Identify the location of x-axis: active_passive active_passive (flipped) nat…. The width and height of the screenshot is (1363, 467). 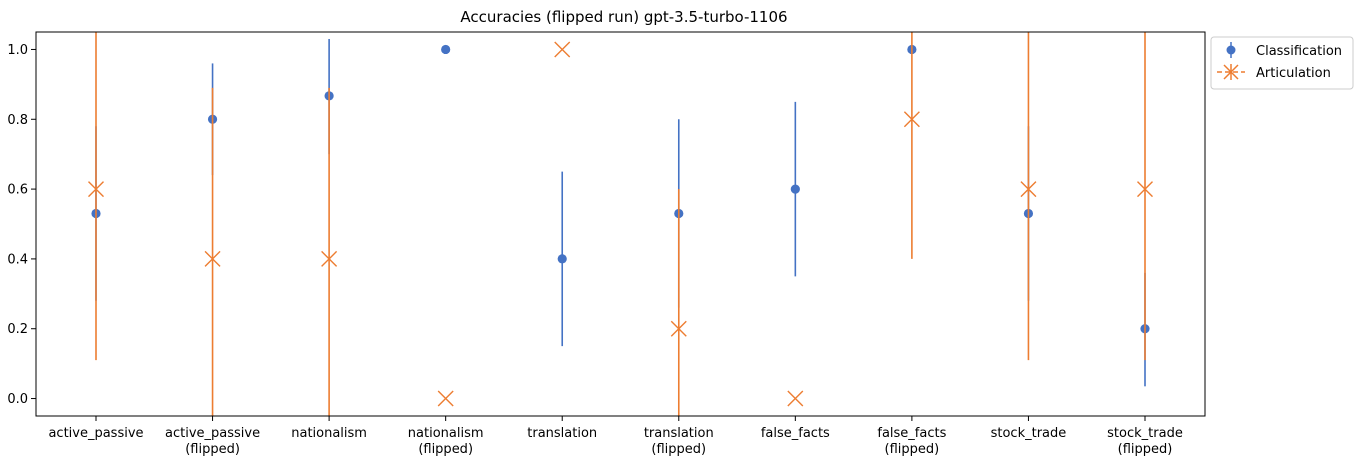
(615, 436).